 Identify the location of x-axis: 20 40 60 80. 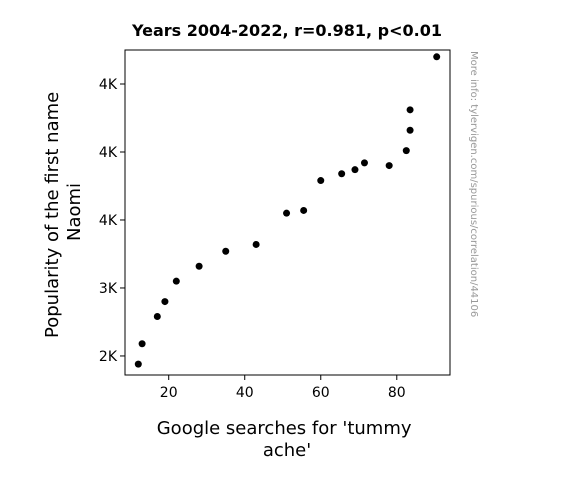
(283, 388).